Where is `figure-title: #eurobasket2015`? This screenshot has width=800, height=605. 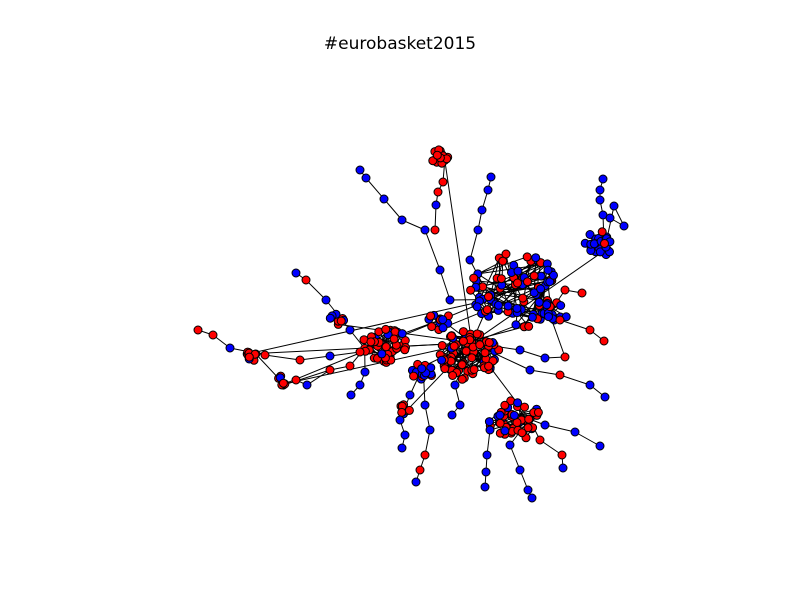 figure-title: #eurobasket2015 is located at coordinates (400, 44).